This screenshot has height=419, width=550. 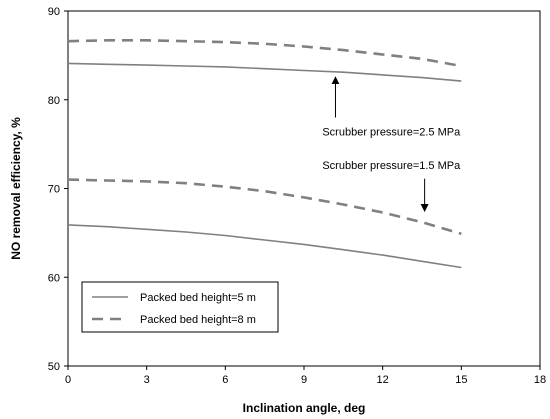 What do you see at coordinates (198, 320) in the screenshot?
I see `legend-label: Packed bed height=8 m` at bounding box center [198, 320].